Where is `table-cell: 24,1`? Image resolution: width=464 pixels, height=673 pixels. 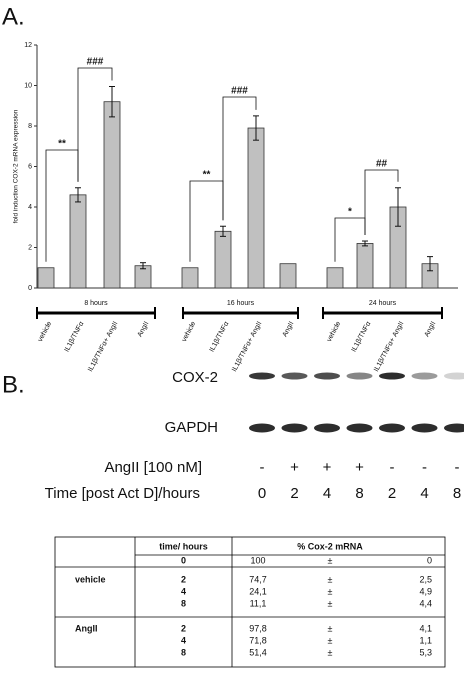
table-cell: 24,1 is located at coordinates (258, 591).